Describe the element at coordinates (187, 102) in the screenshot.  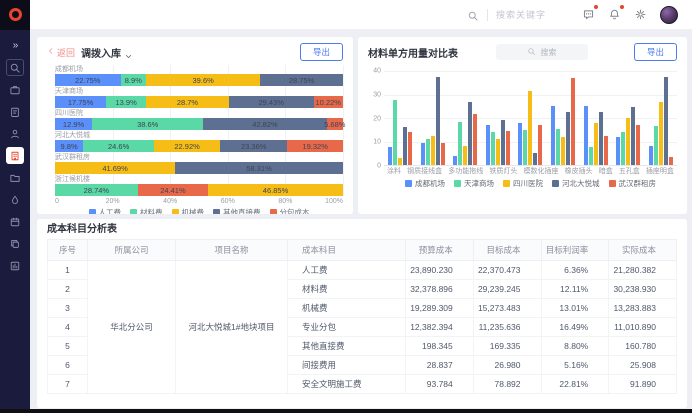
I see `bar-segment: 28.7%` at that location.